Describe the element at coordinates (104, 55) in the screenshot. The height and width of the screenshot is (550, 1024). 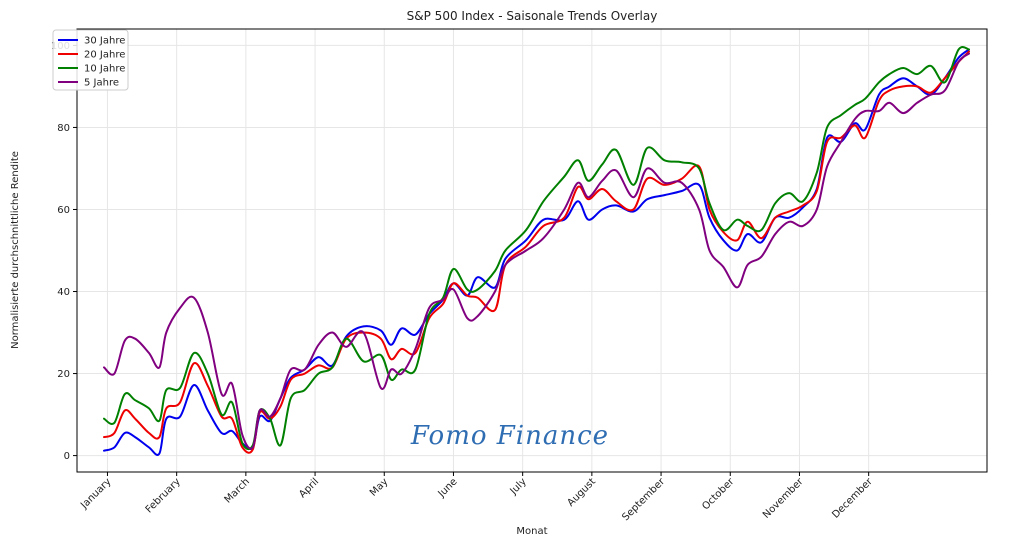
I see `legend-label-20-jahre: 20 Jahre` at that location.